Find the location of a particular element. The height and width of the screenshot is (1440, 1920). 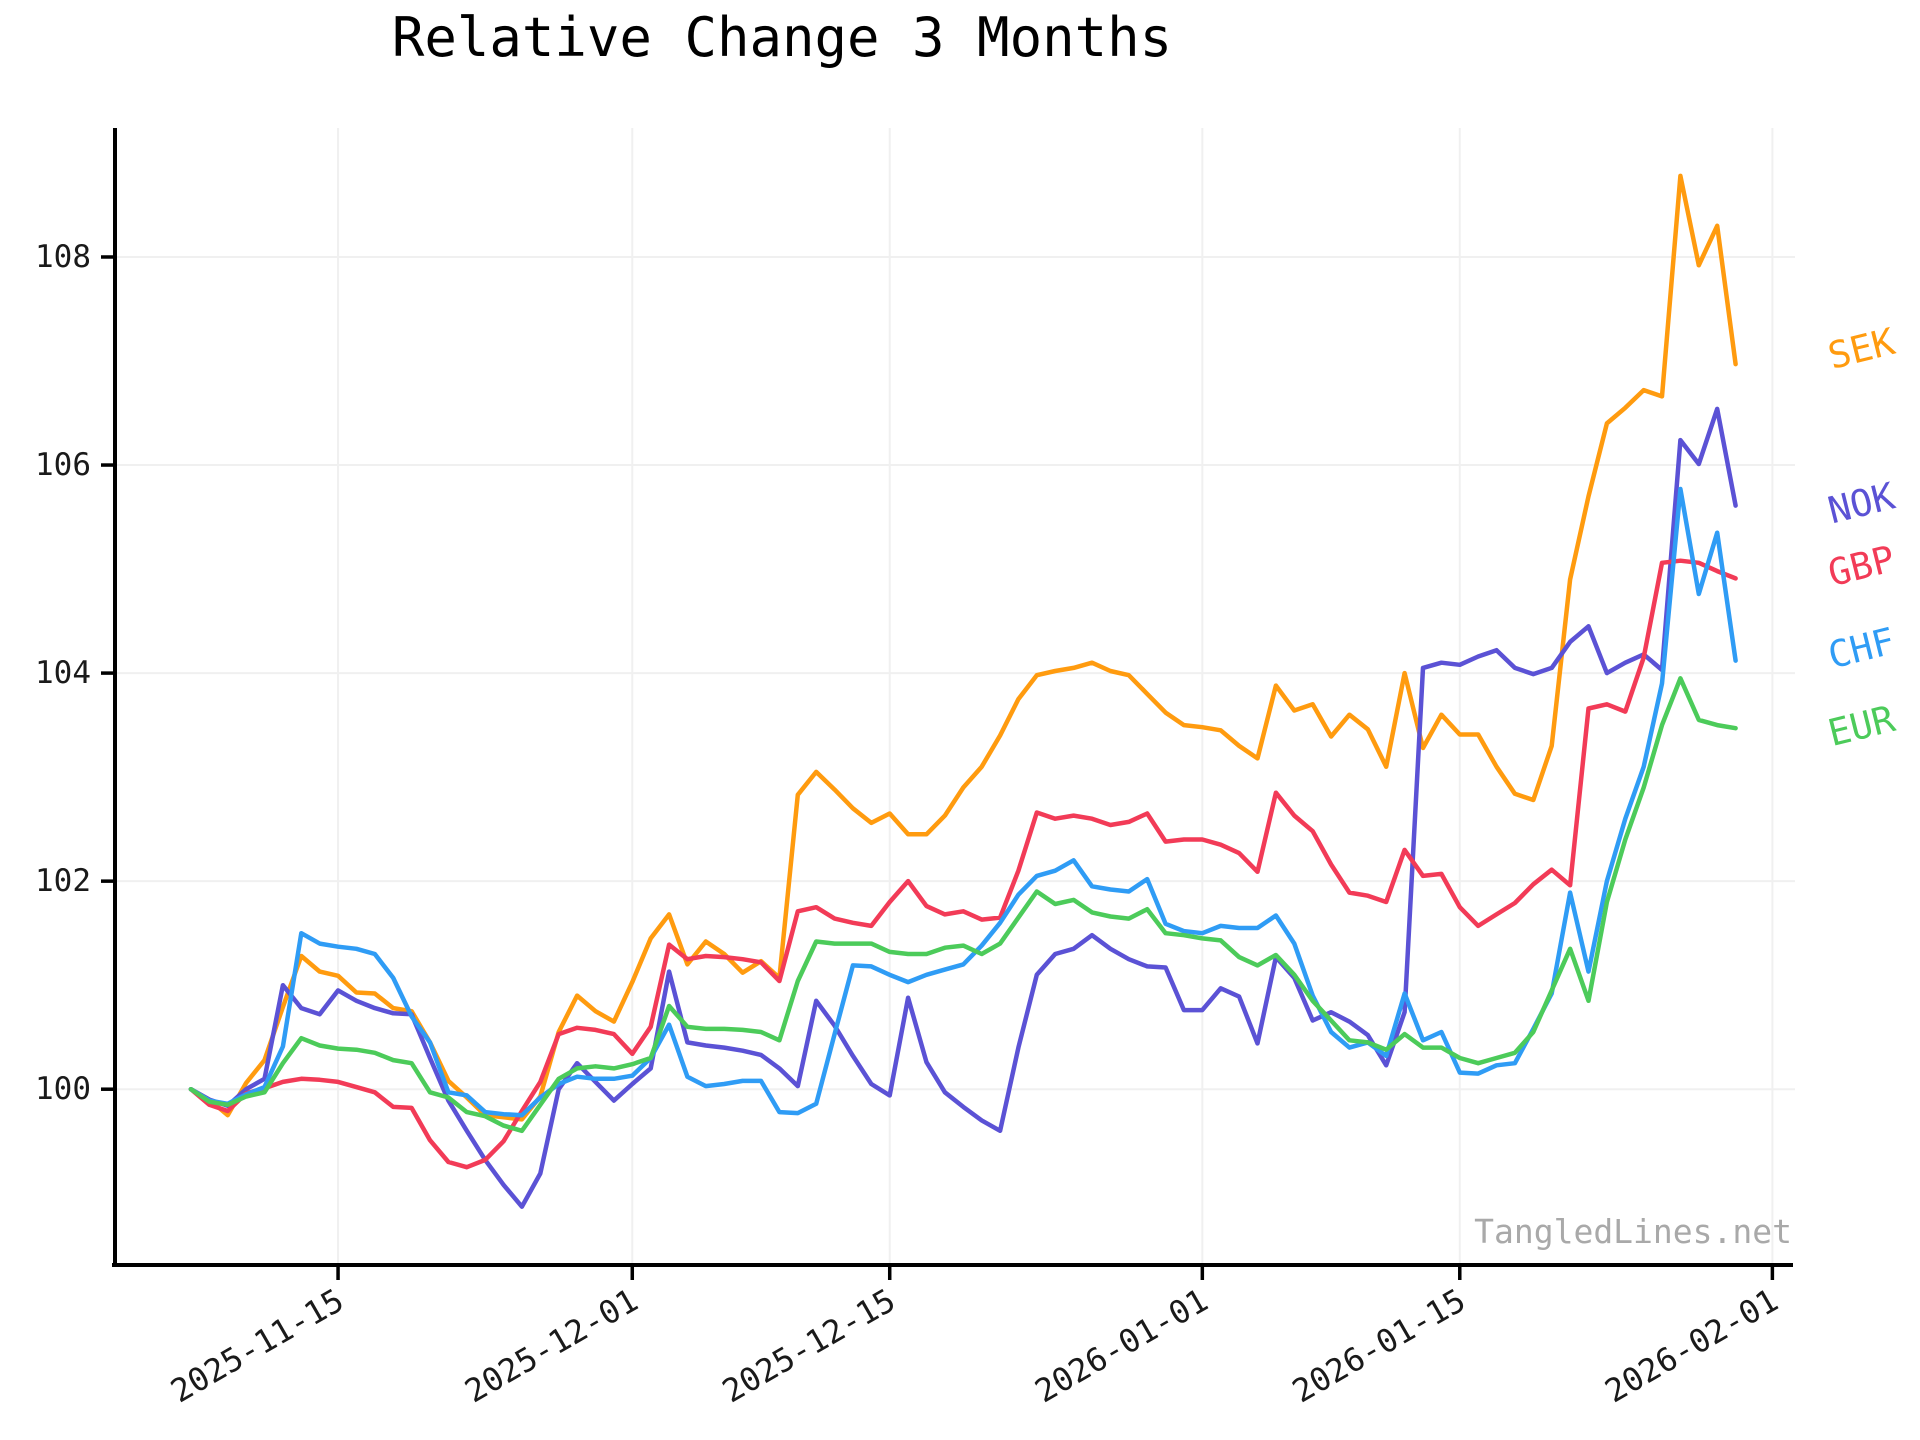

y-tick-label: 108 is located at coordinates (63, 257).